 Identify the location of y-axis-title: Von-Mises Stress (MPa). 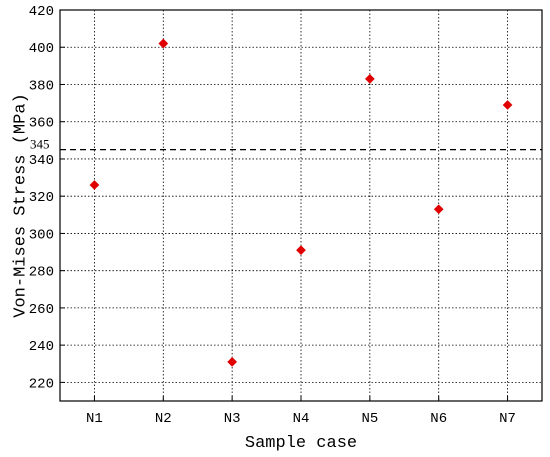
(20, 205).